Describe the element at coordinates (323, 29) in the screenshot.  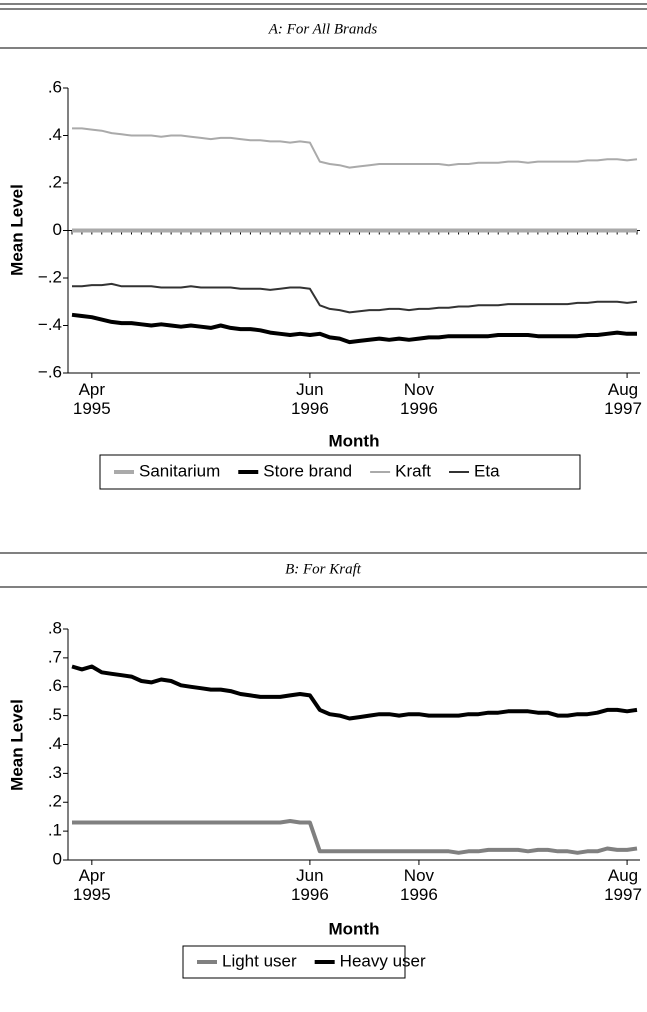
I see `panel-title: A: For All Brands` at that location.